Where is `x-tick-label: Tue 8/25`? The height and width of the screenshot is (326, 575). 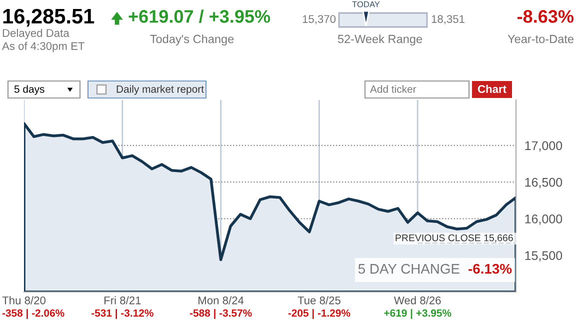
x-tick-label: Tue 8/25 is located at coordinates (319, 300).